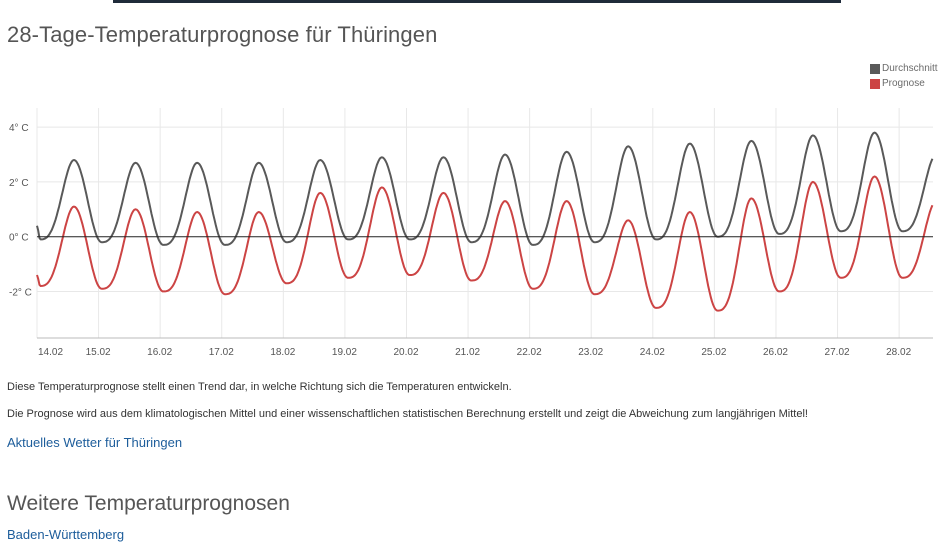  Describe the element at coordinates (590, 352) in the screenshot. I see `x-tick-label: 23.02` at that location.